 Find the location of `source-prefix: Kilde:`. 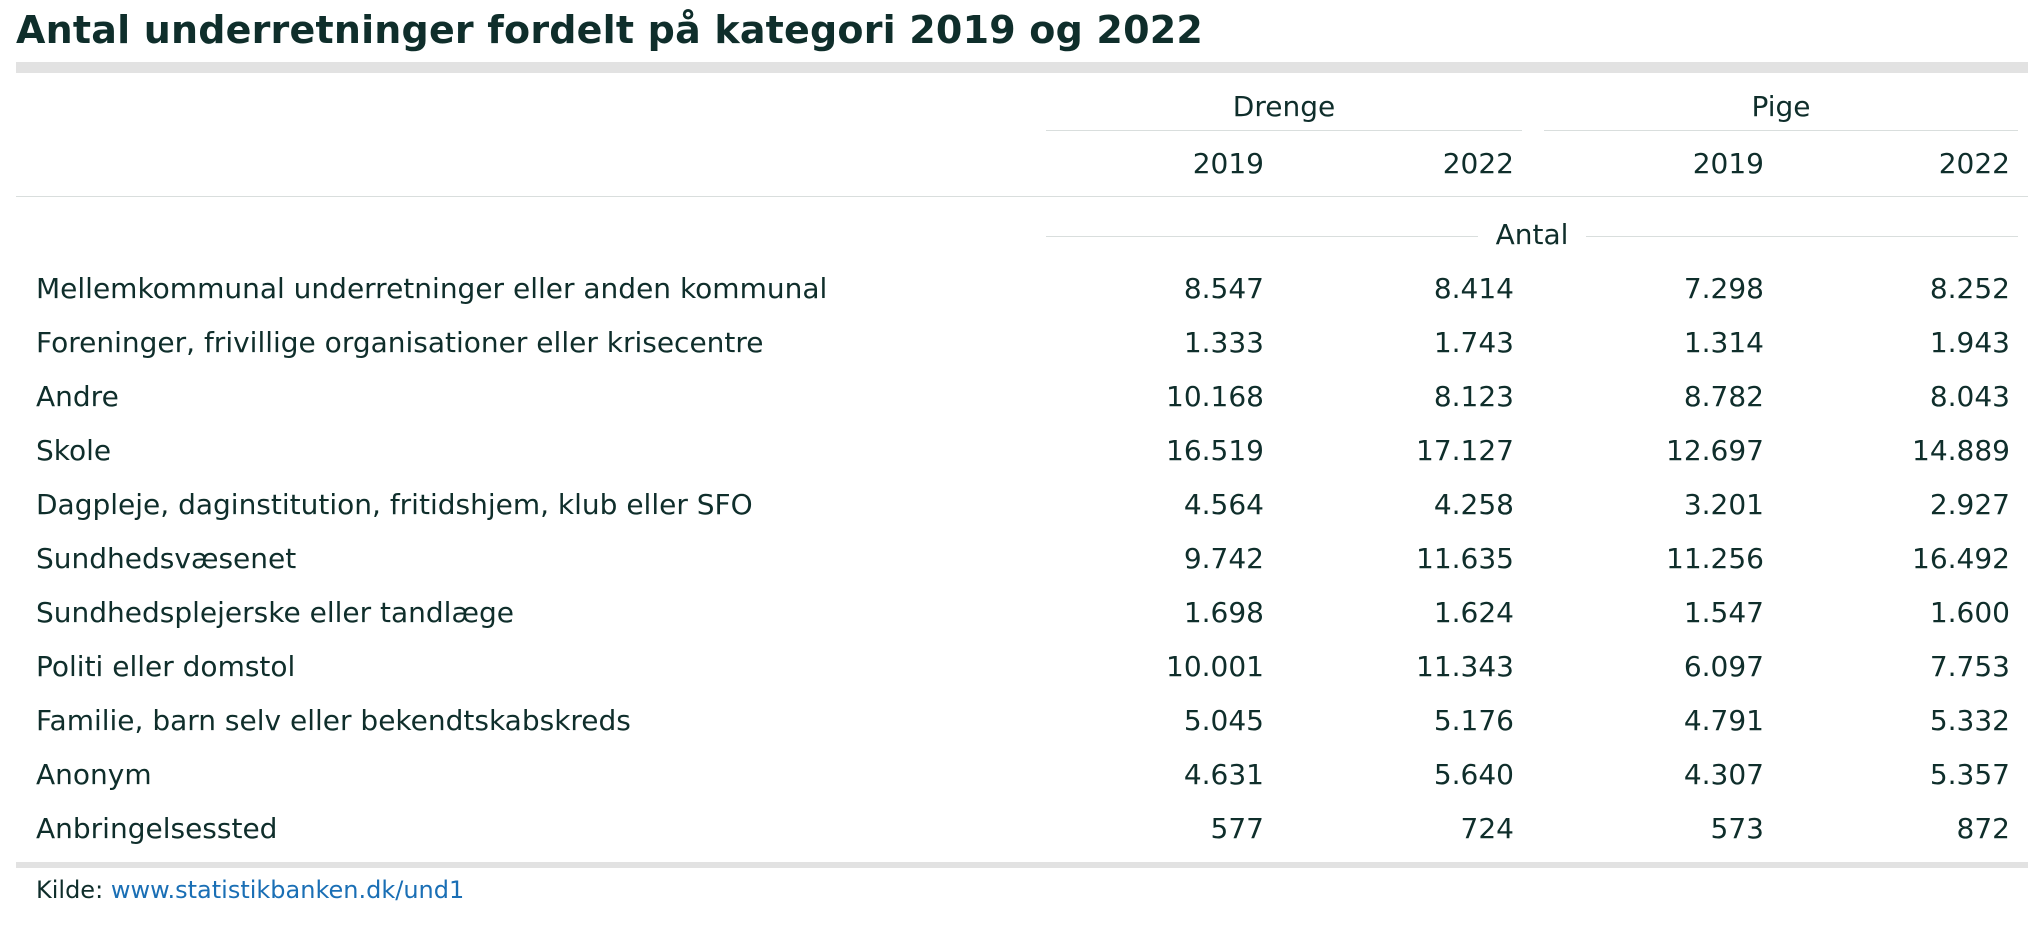

source-prefix: Kilde: is located at coordinates (70, 890).